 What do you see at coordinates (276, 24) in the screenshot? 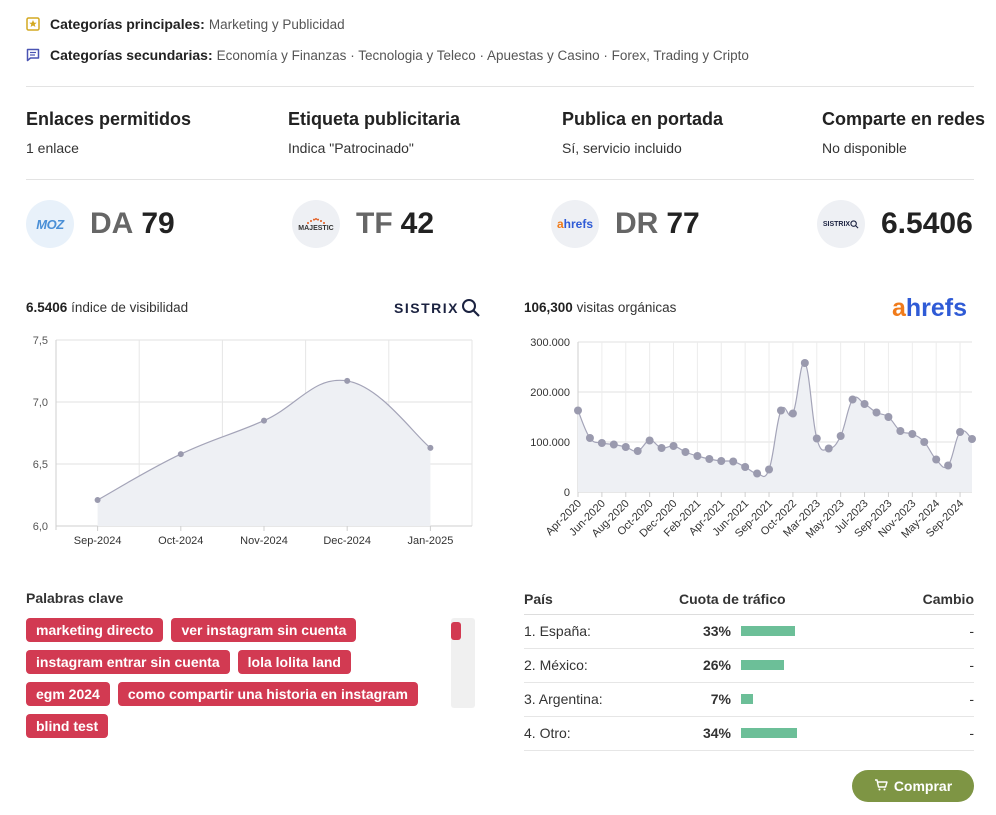
I see `primary-categories-value: Marketing y Publicidad` at bounding box center [276, 24].